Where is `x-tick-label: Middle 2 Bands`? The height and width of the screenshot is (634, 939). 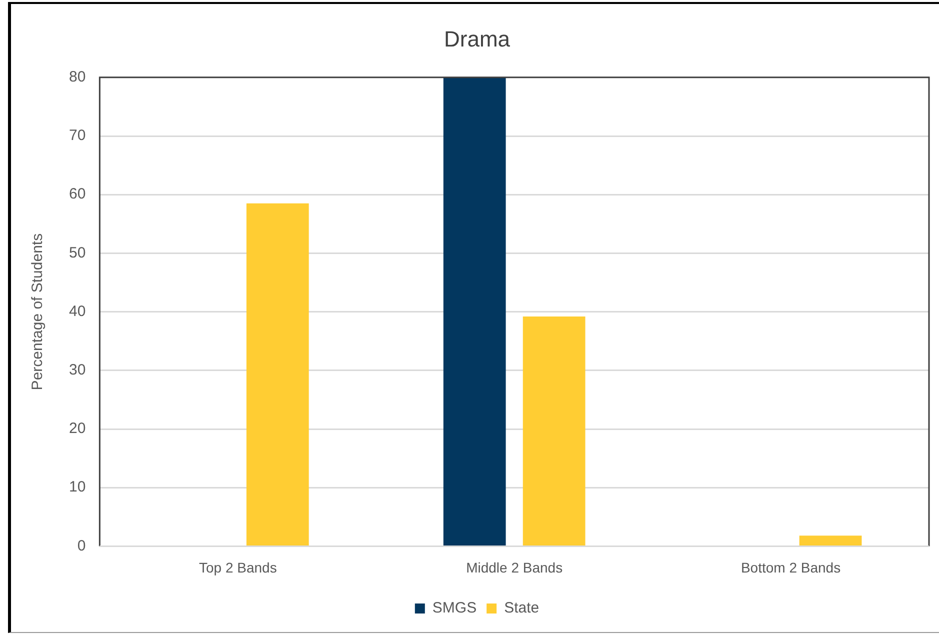 x-tick-label: Middle 2 Bands is located at coordinates (514, 567).